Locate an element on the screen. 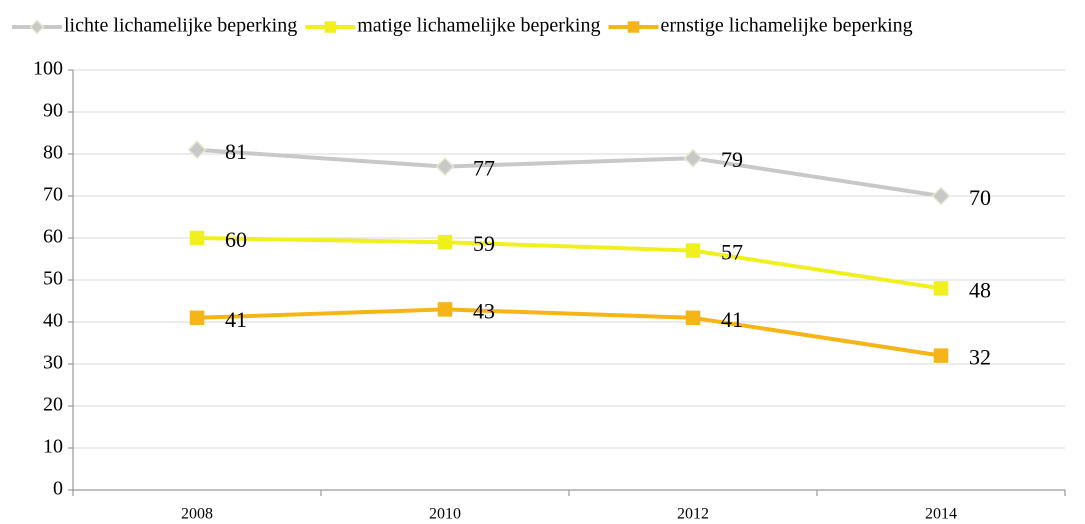 The width and height of the screenshot is (1085, 524). y-tick-label: 20 is located at coordinates (53, 405).